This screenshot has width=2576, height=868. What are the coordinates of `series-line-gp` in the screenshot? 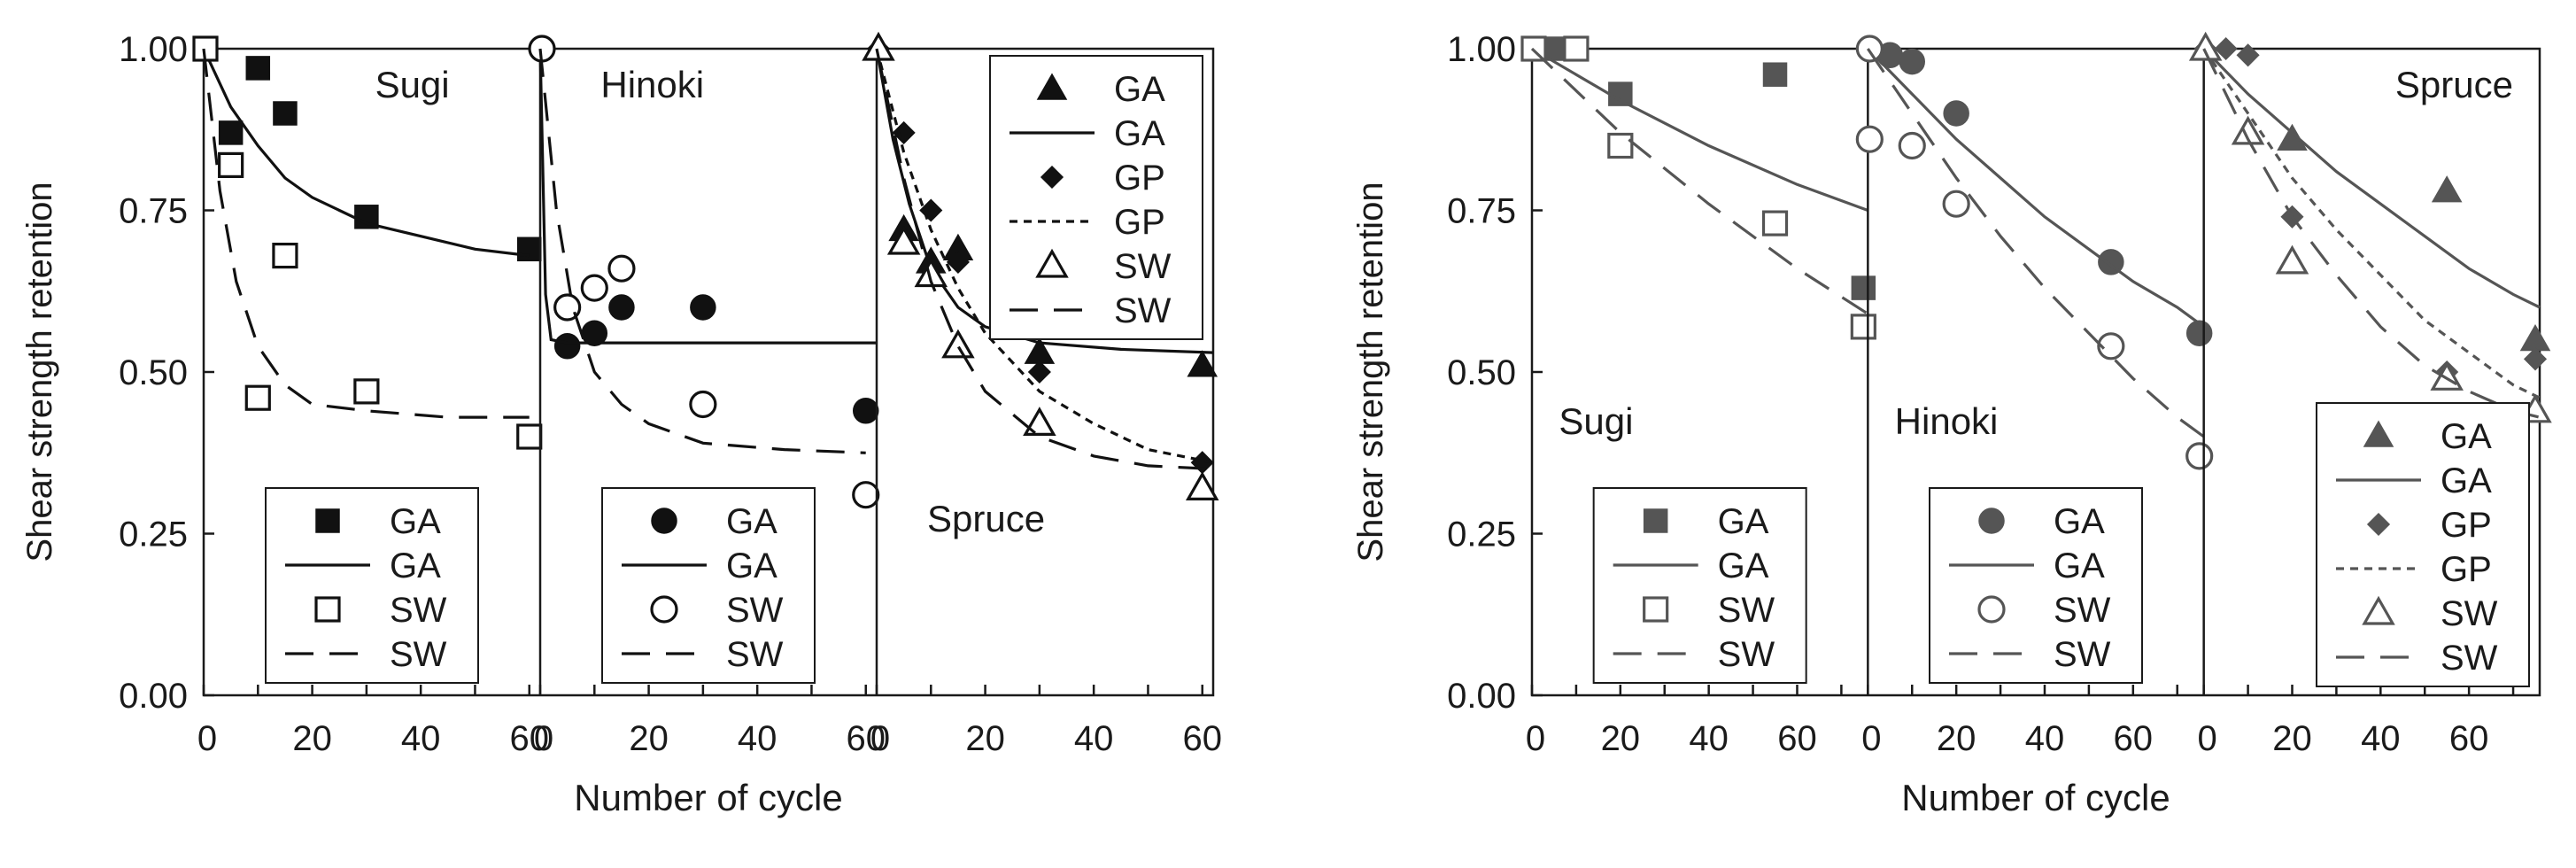 It's located at (1044, 256).